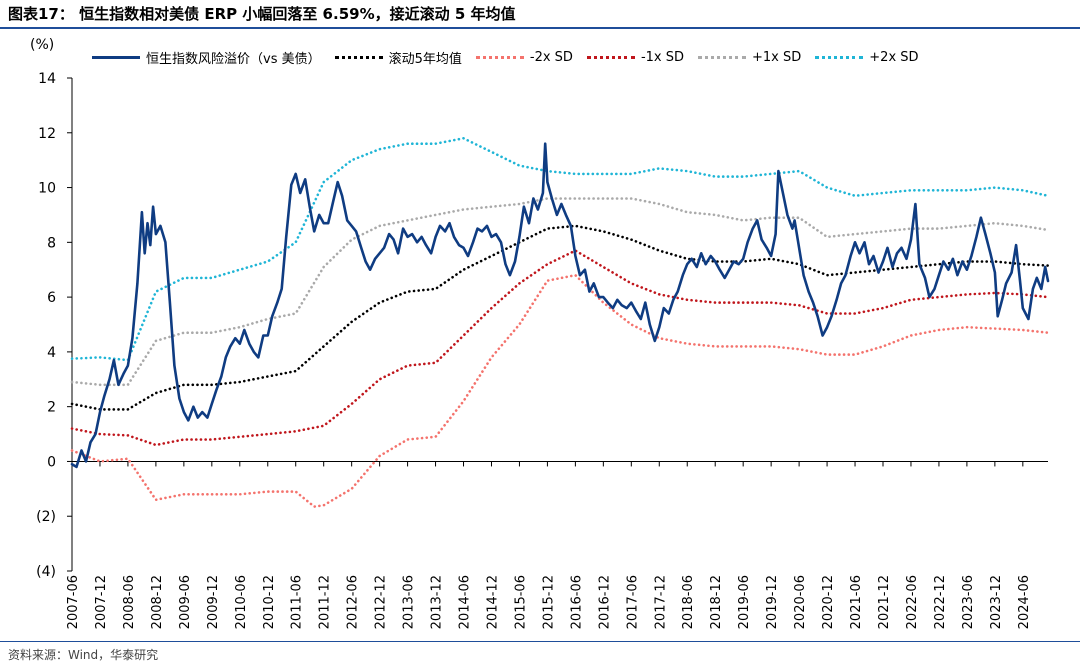 The image size is (1080, 667). Describe the element at coordinates (51, 298) in the screenshot. I see `y-tick-label: 6` at that location.